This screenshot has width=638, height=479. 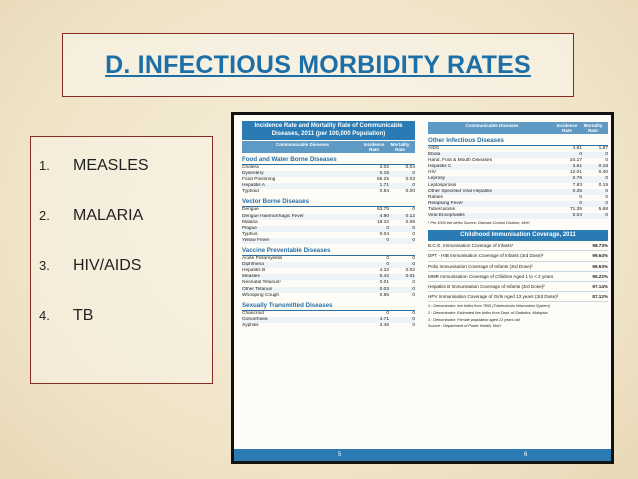 I want to click on incidence-rate: 4.71, so click(x=384, y=319).